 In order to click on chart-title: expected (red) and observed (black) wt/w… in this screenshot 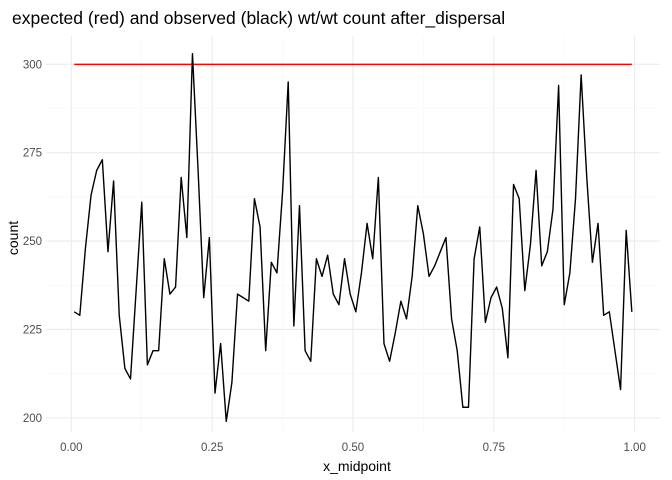, I will do `click(258, 18)`.